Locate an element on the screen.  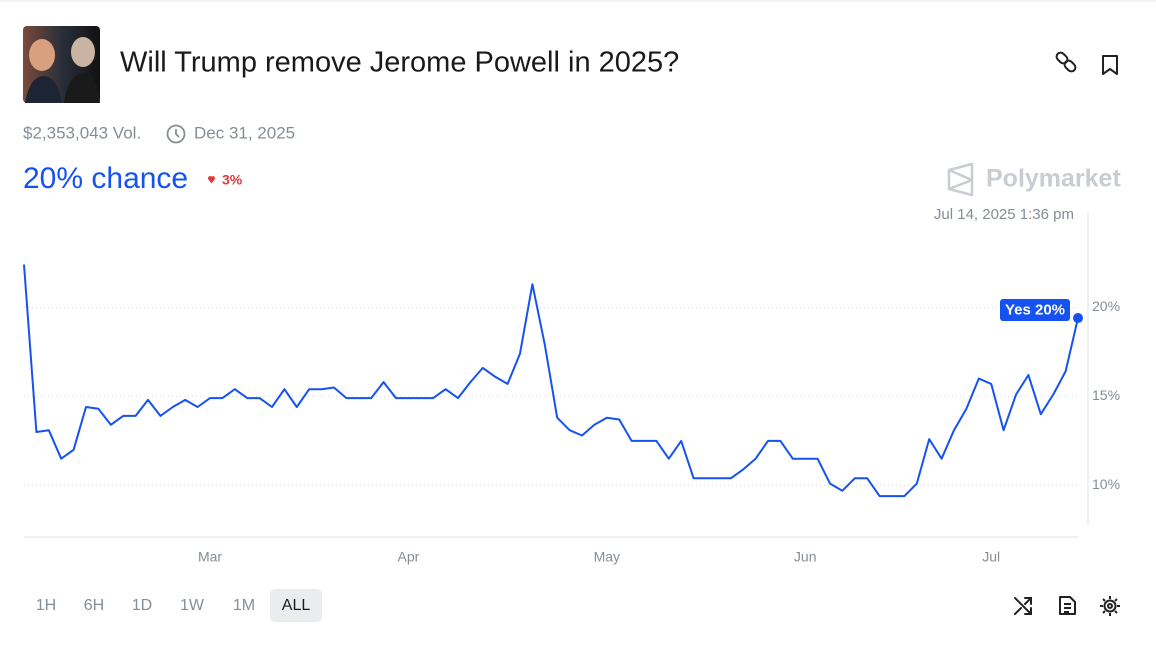
time-range-label: ALL is located at coordinates (296, 605).